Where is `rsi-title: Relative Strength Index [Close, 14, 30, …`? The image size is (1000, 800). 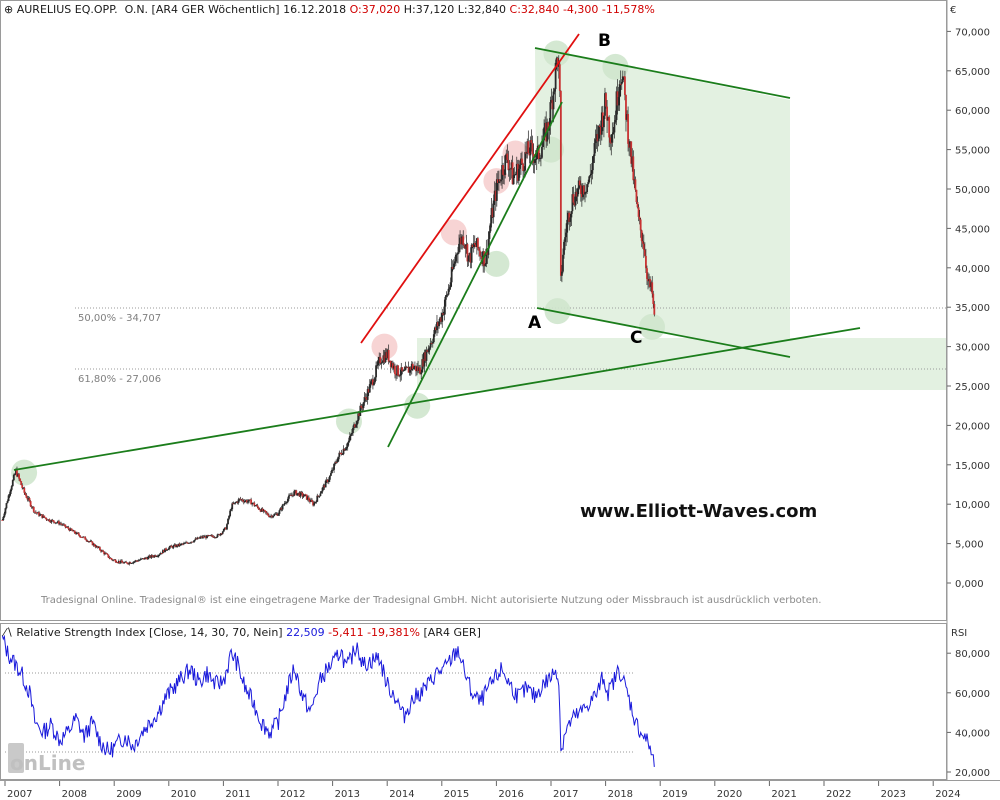
rsi-title: Relative Strength Index [Close, 14, 30, … is located at coordinates (149, 632).